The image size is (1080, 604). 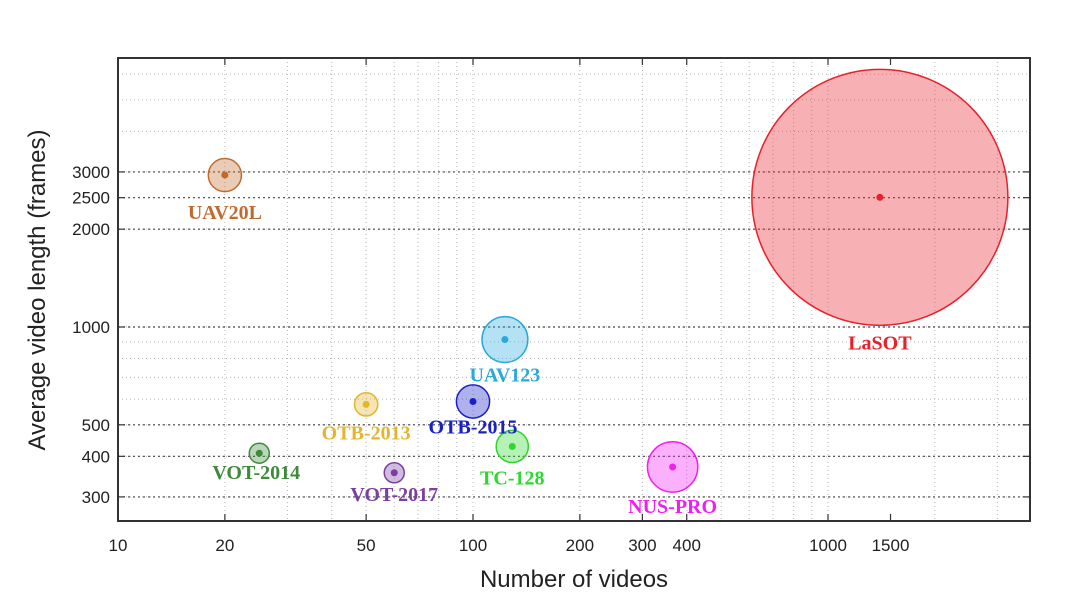 I want to click on bubble-otb-2013, so click(x=366, y=404).